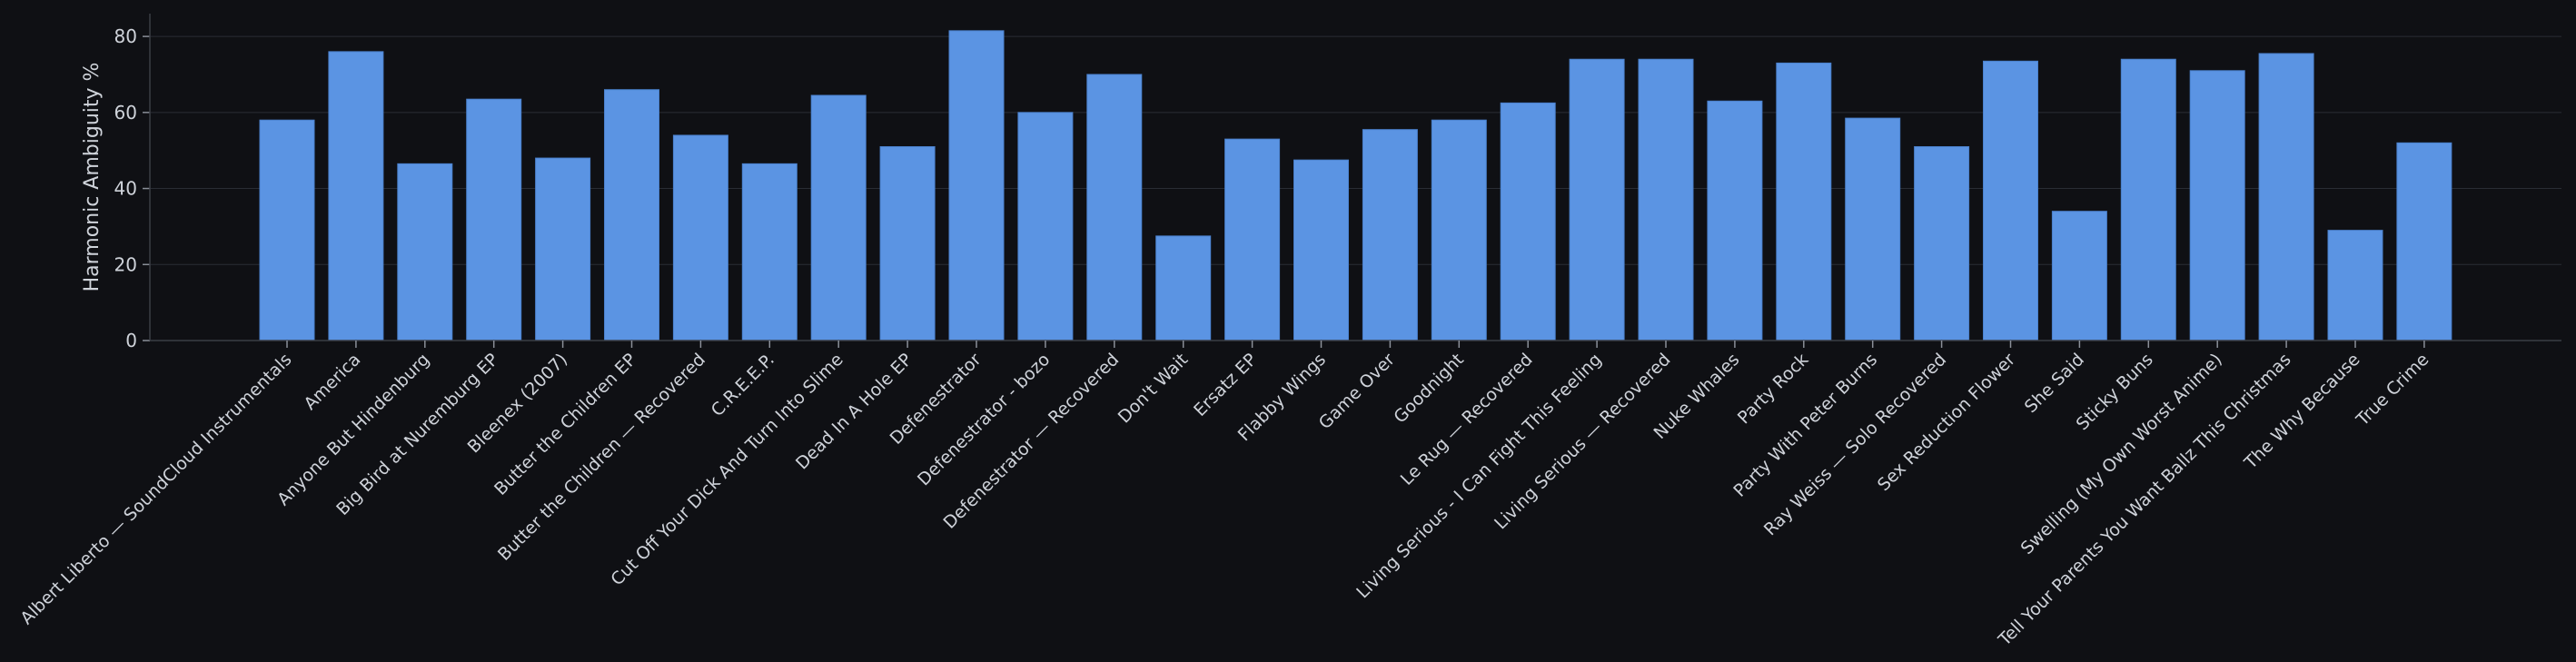 The height and width of the screenshot is (662, 2576). Describe the element at coordinates (125, 113) in the screenshot. I see `y-tick-label: 60` at that location.